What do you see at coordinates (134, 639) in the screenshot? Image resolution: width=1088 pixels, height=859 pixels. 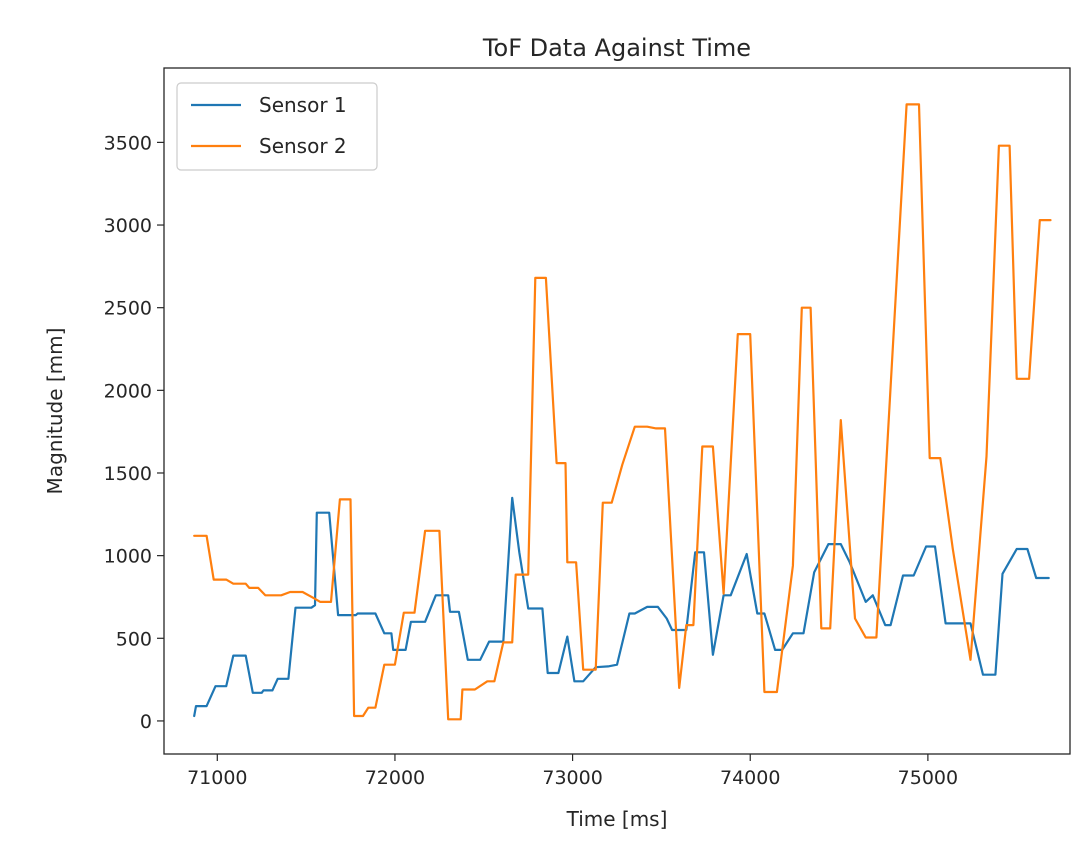 I see `y-tick-label: 500` at bounding box center [134, 639].